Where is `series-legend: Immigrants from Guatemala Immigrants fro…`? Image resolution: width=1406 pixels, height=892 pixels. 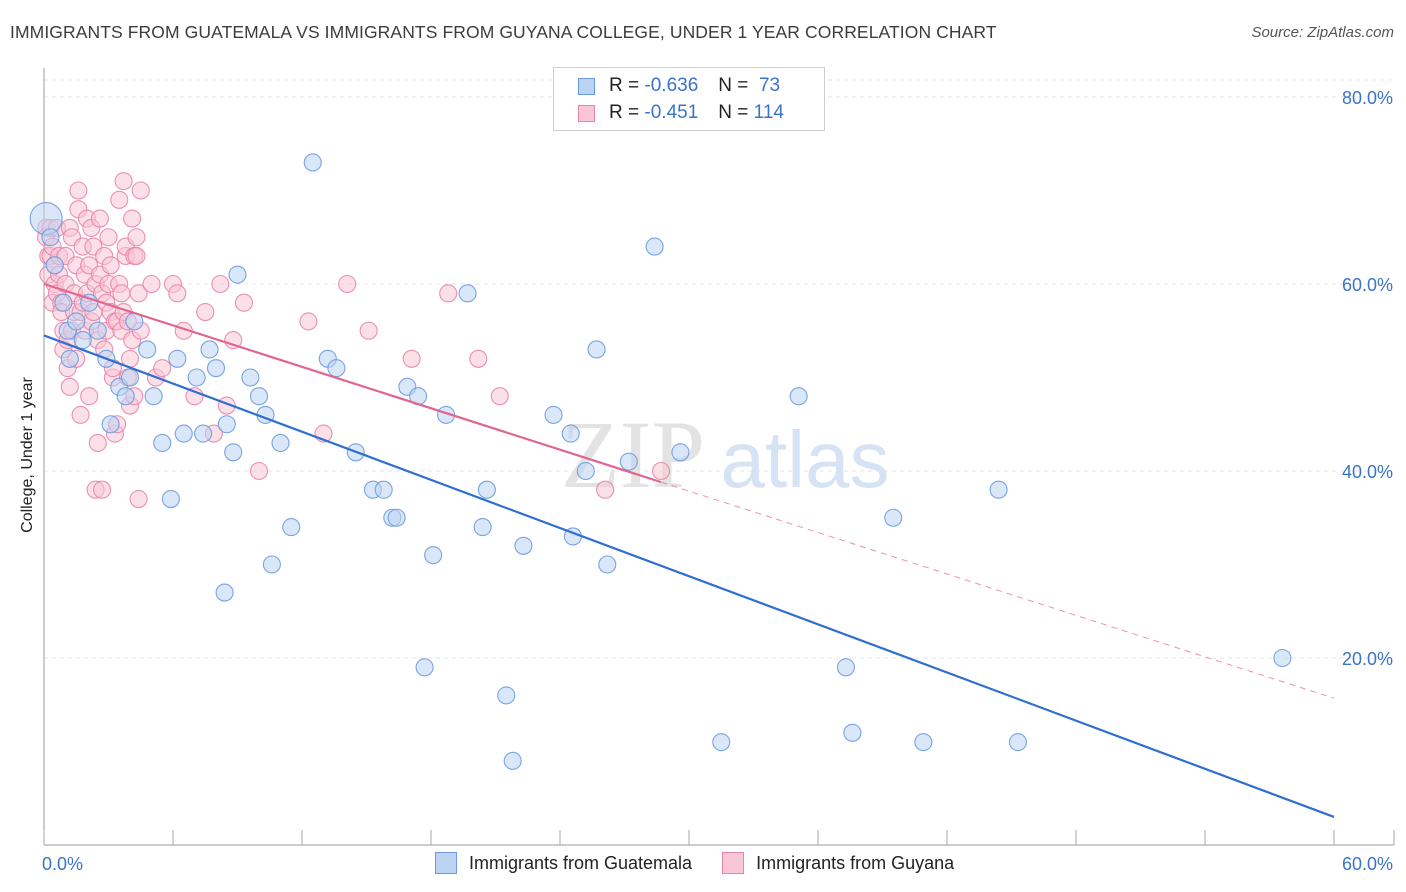 series-legend: Immigrants from Guatemala Immigrants fro… is located at coordinates (709, 863).